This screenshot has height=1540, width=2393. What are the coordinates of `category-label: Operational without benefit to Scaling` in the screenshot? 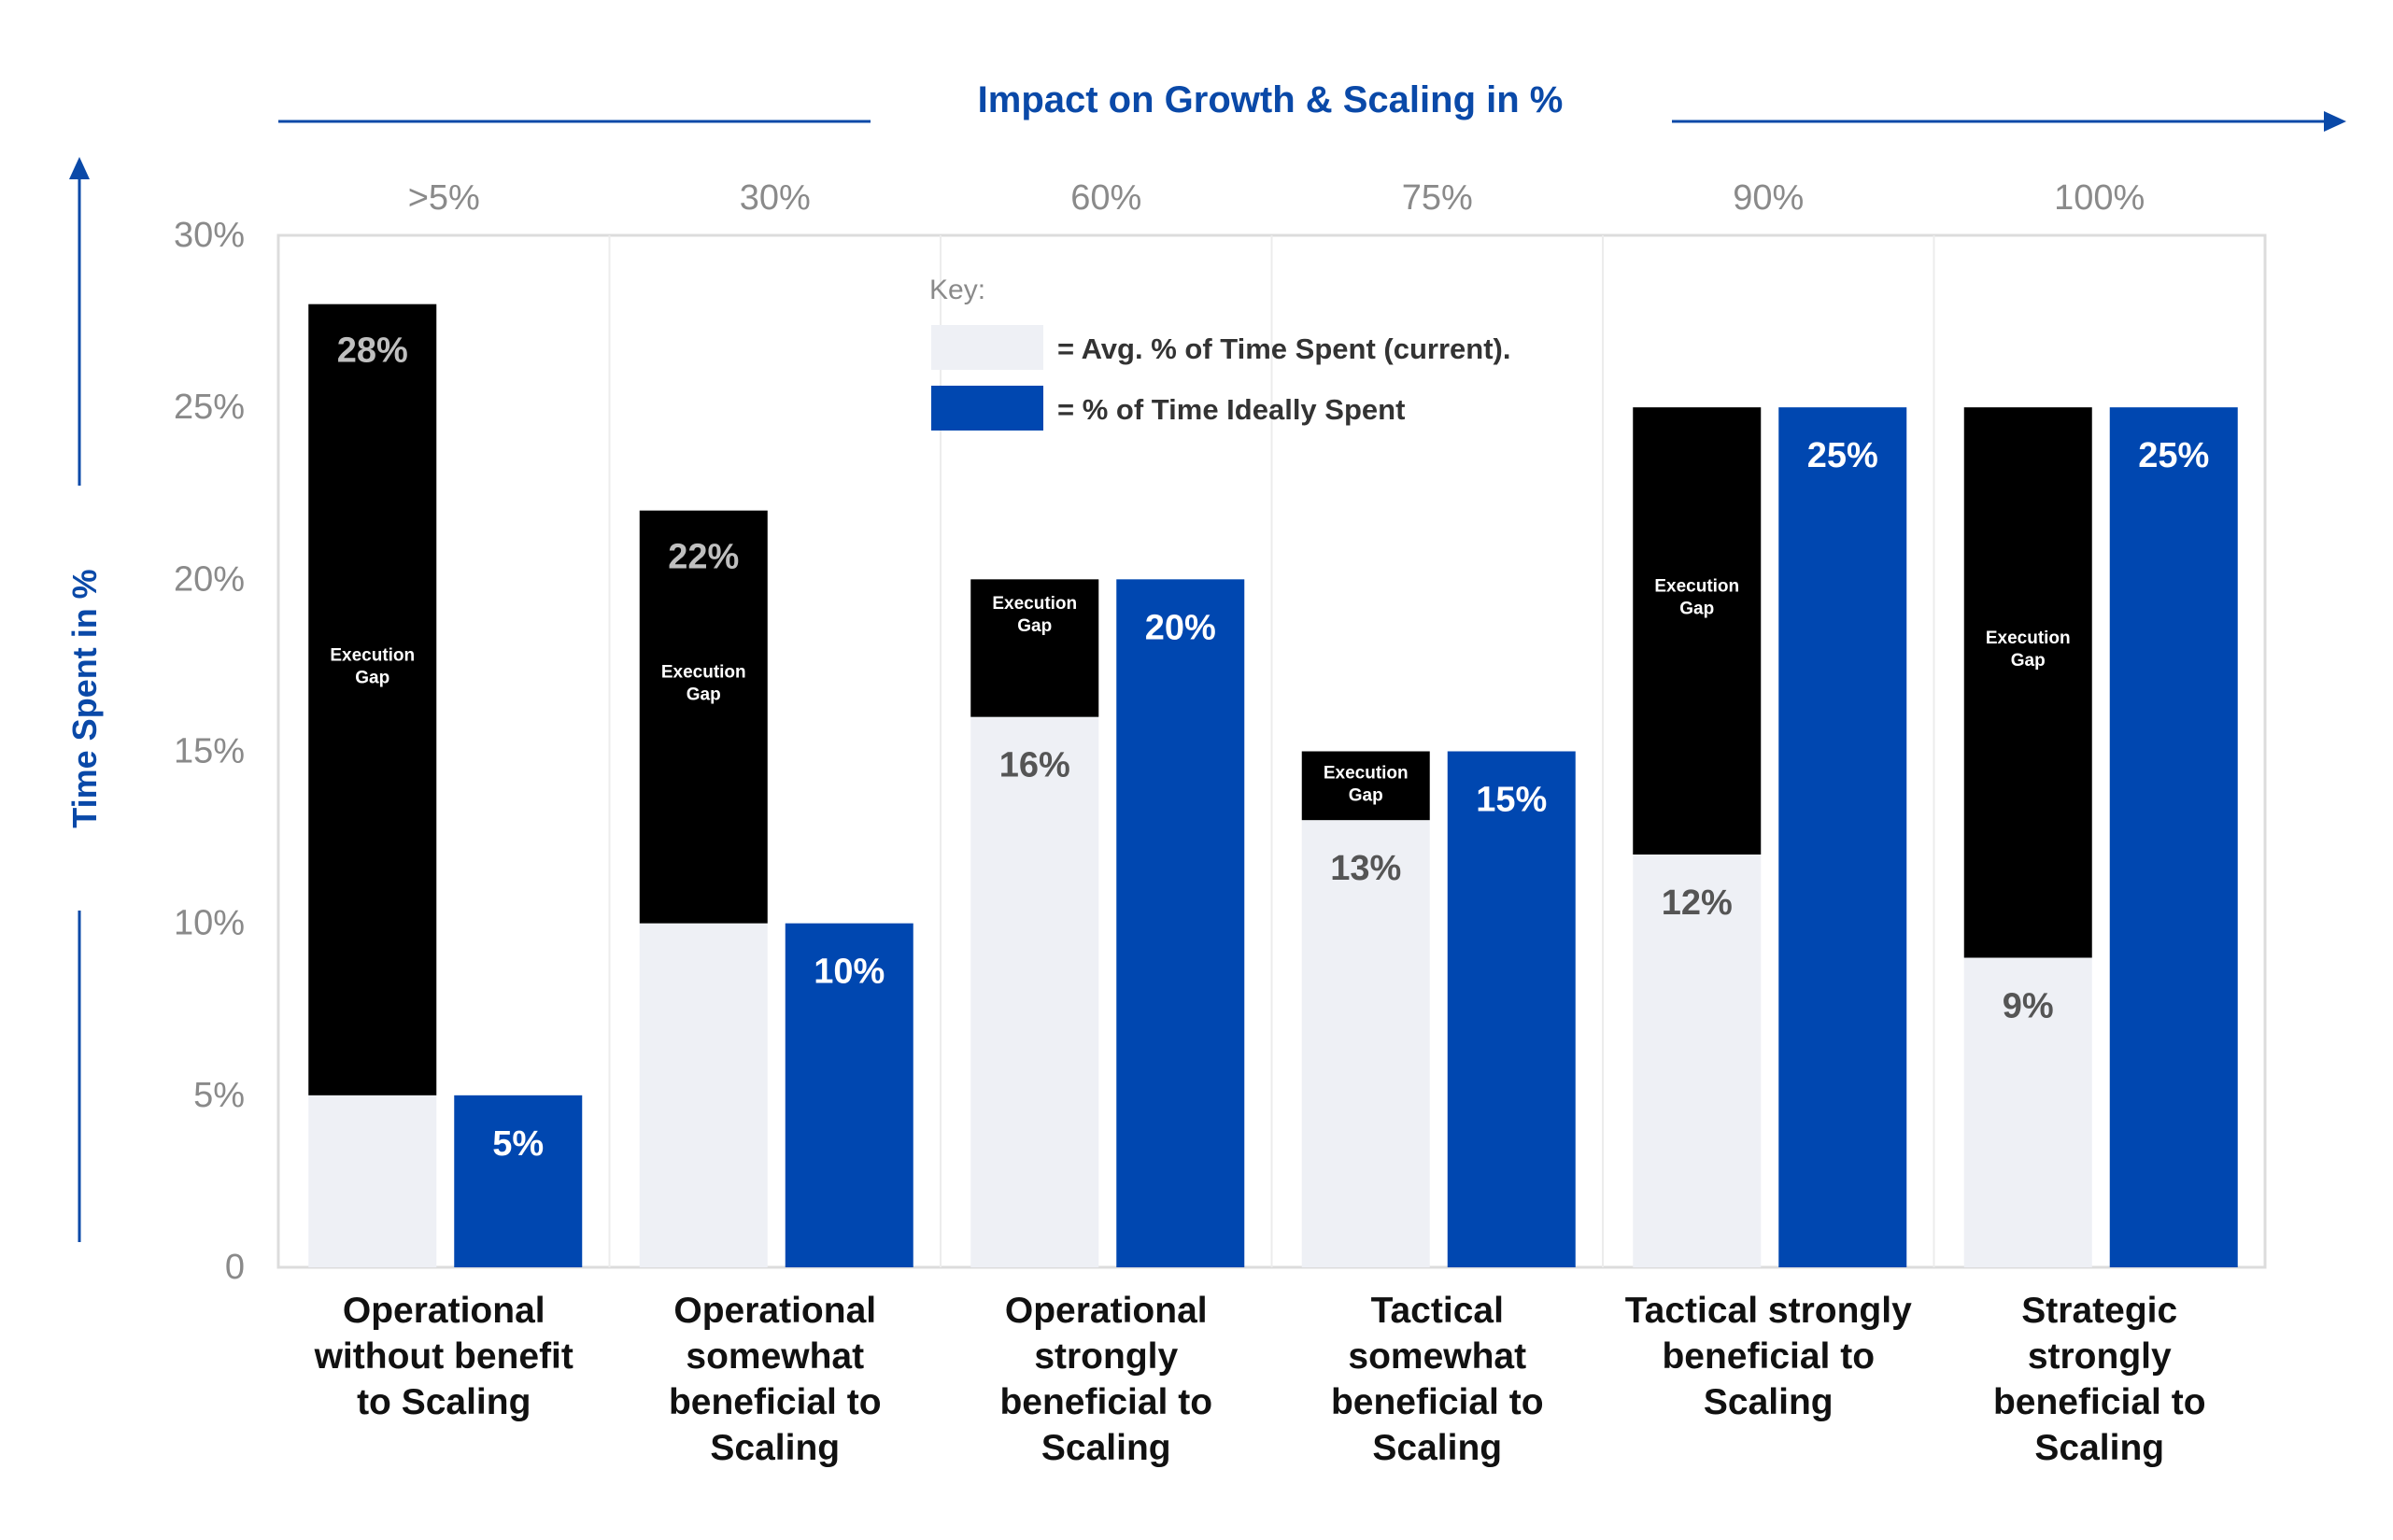 It's located at (444, 1357).